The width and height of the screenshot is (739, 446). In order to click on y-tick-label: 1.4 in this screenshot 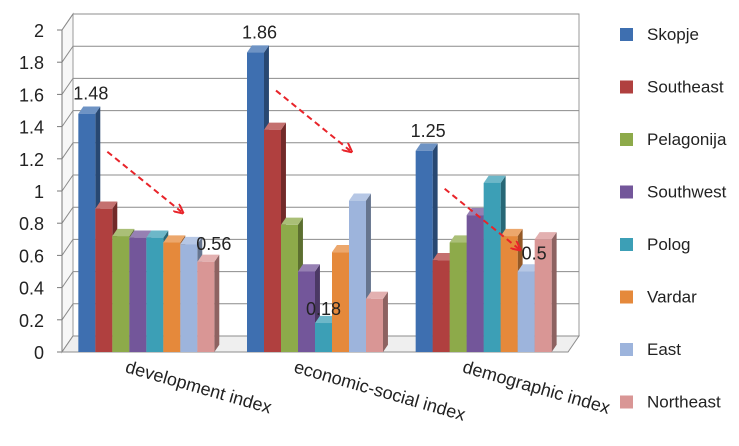, I will do `click(31, 128)`.